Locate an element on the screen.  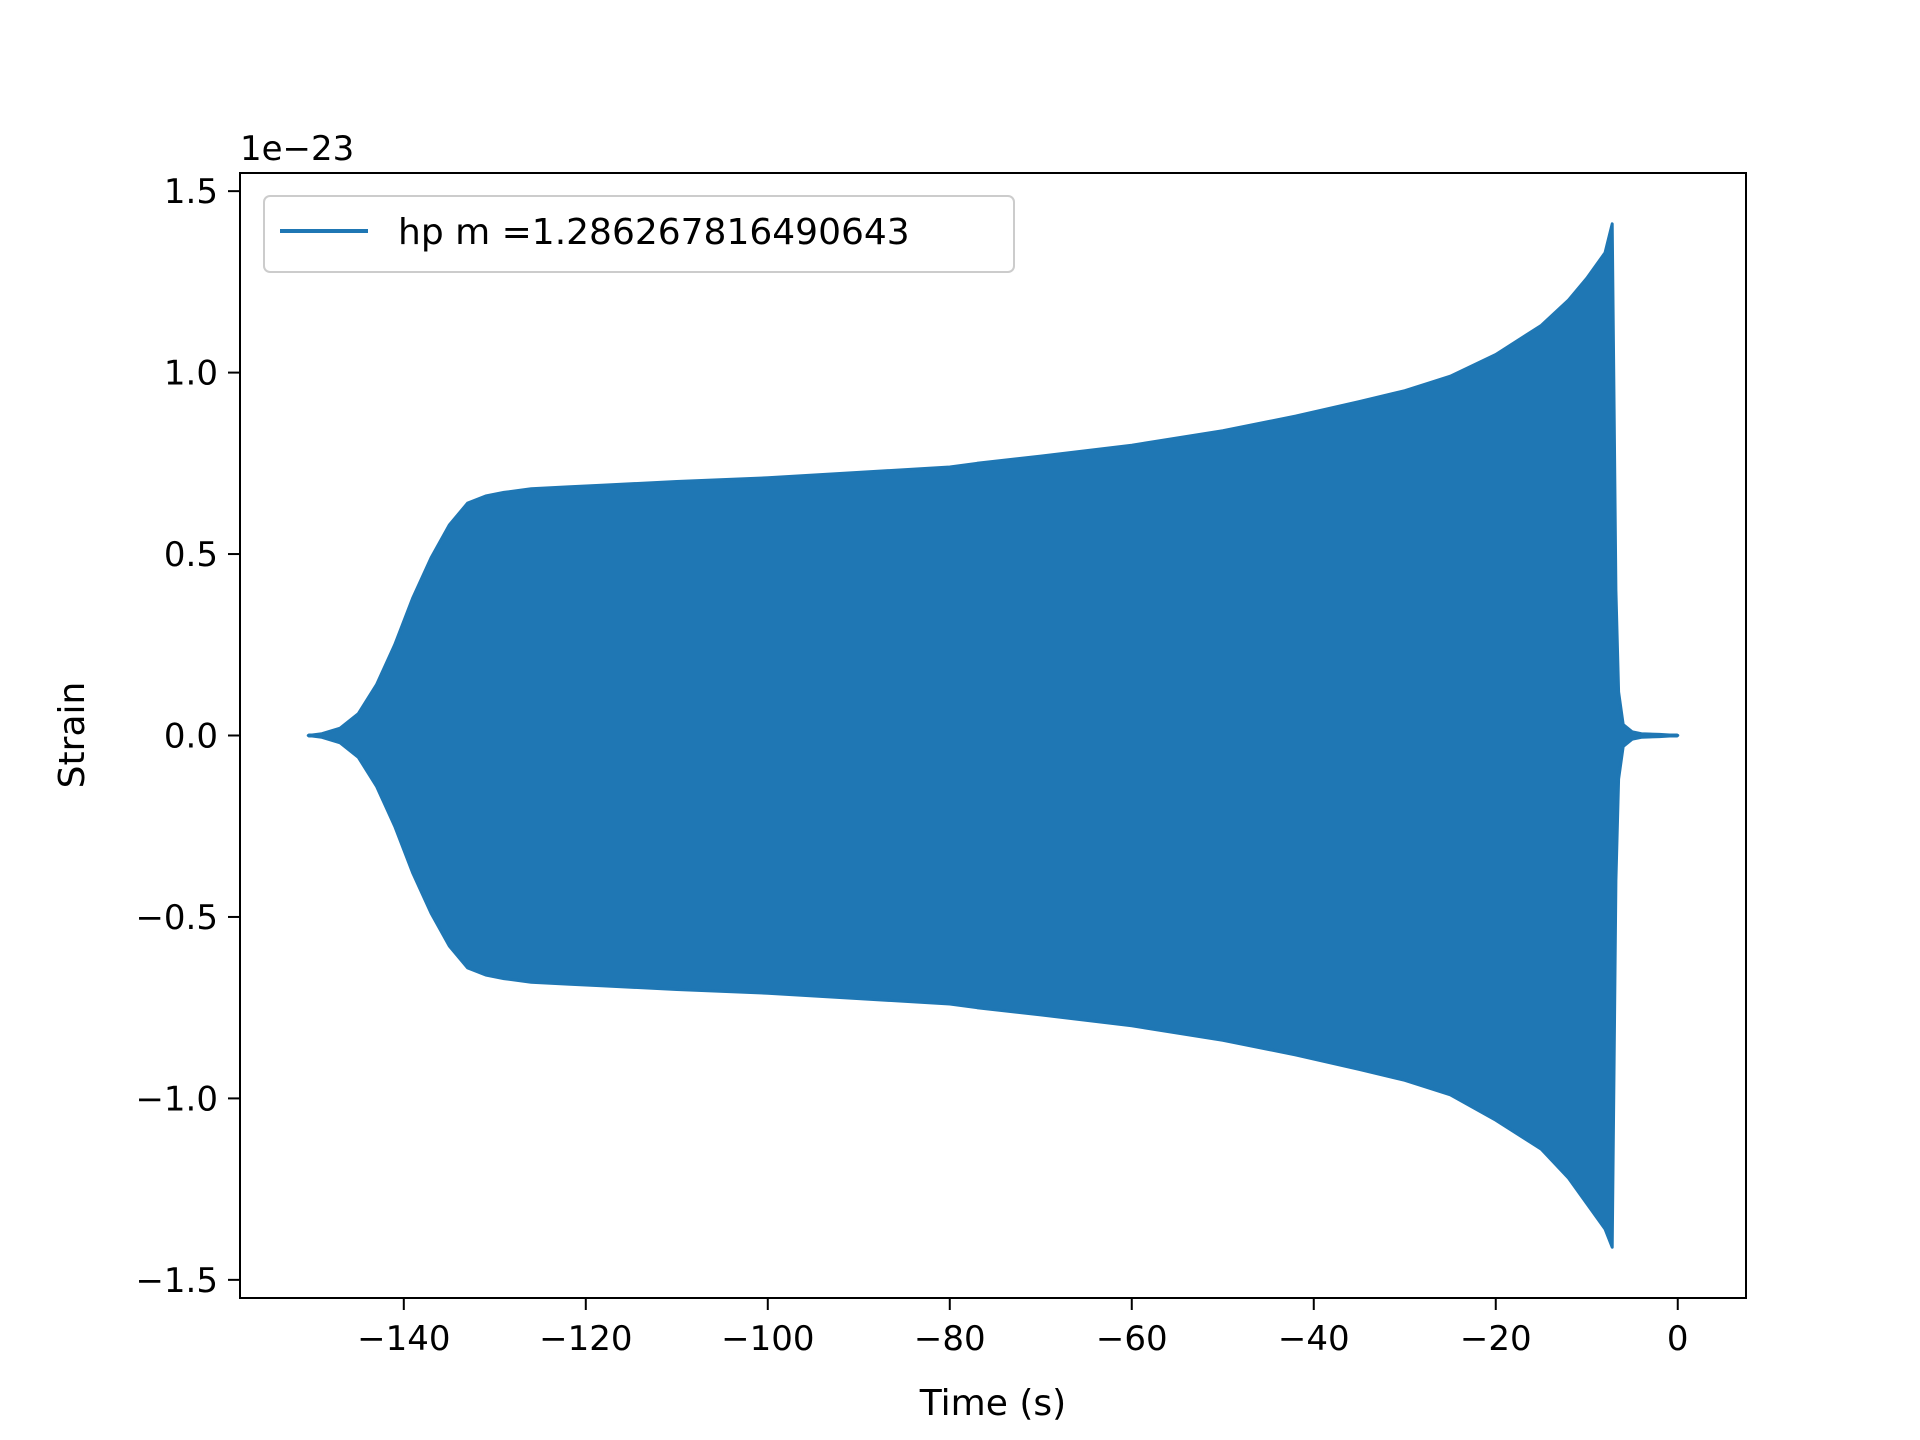
x-tick-label: −80 is located at coordinates (950, 1339).